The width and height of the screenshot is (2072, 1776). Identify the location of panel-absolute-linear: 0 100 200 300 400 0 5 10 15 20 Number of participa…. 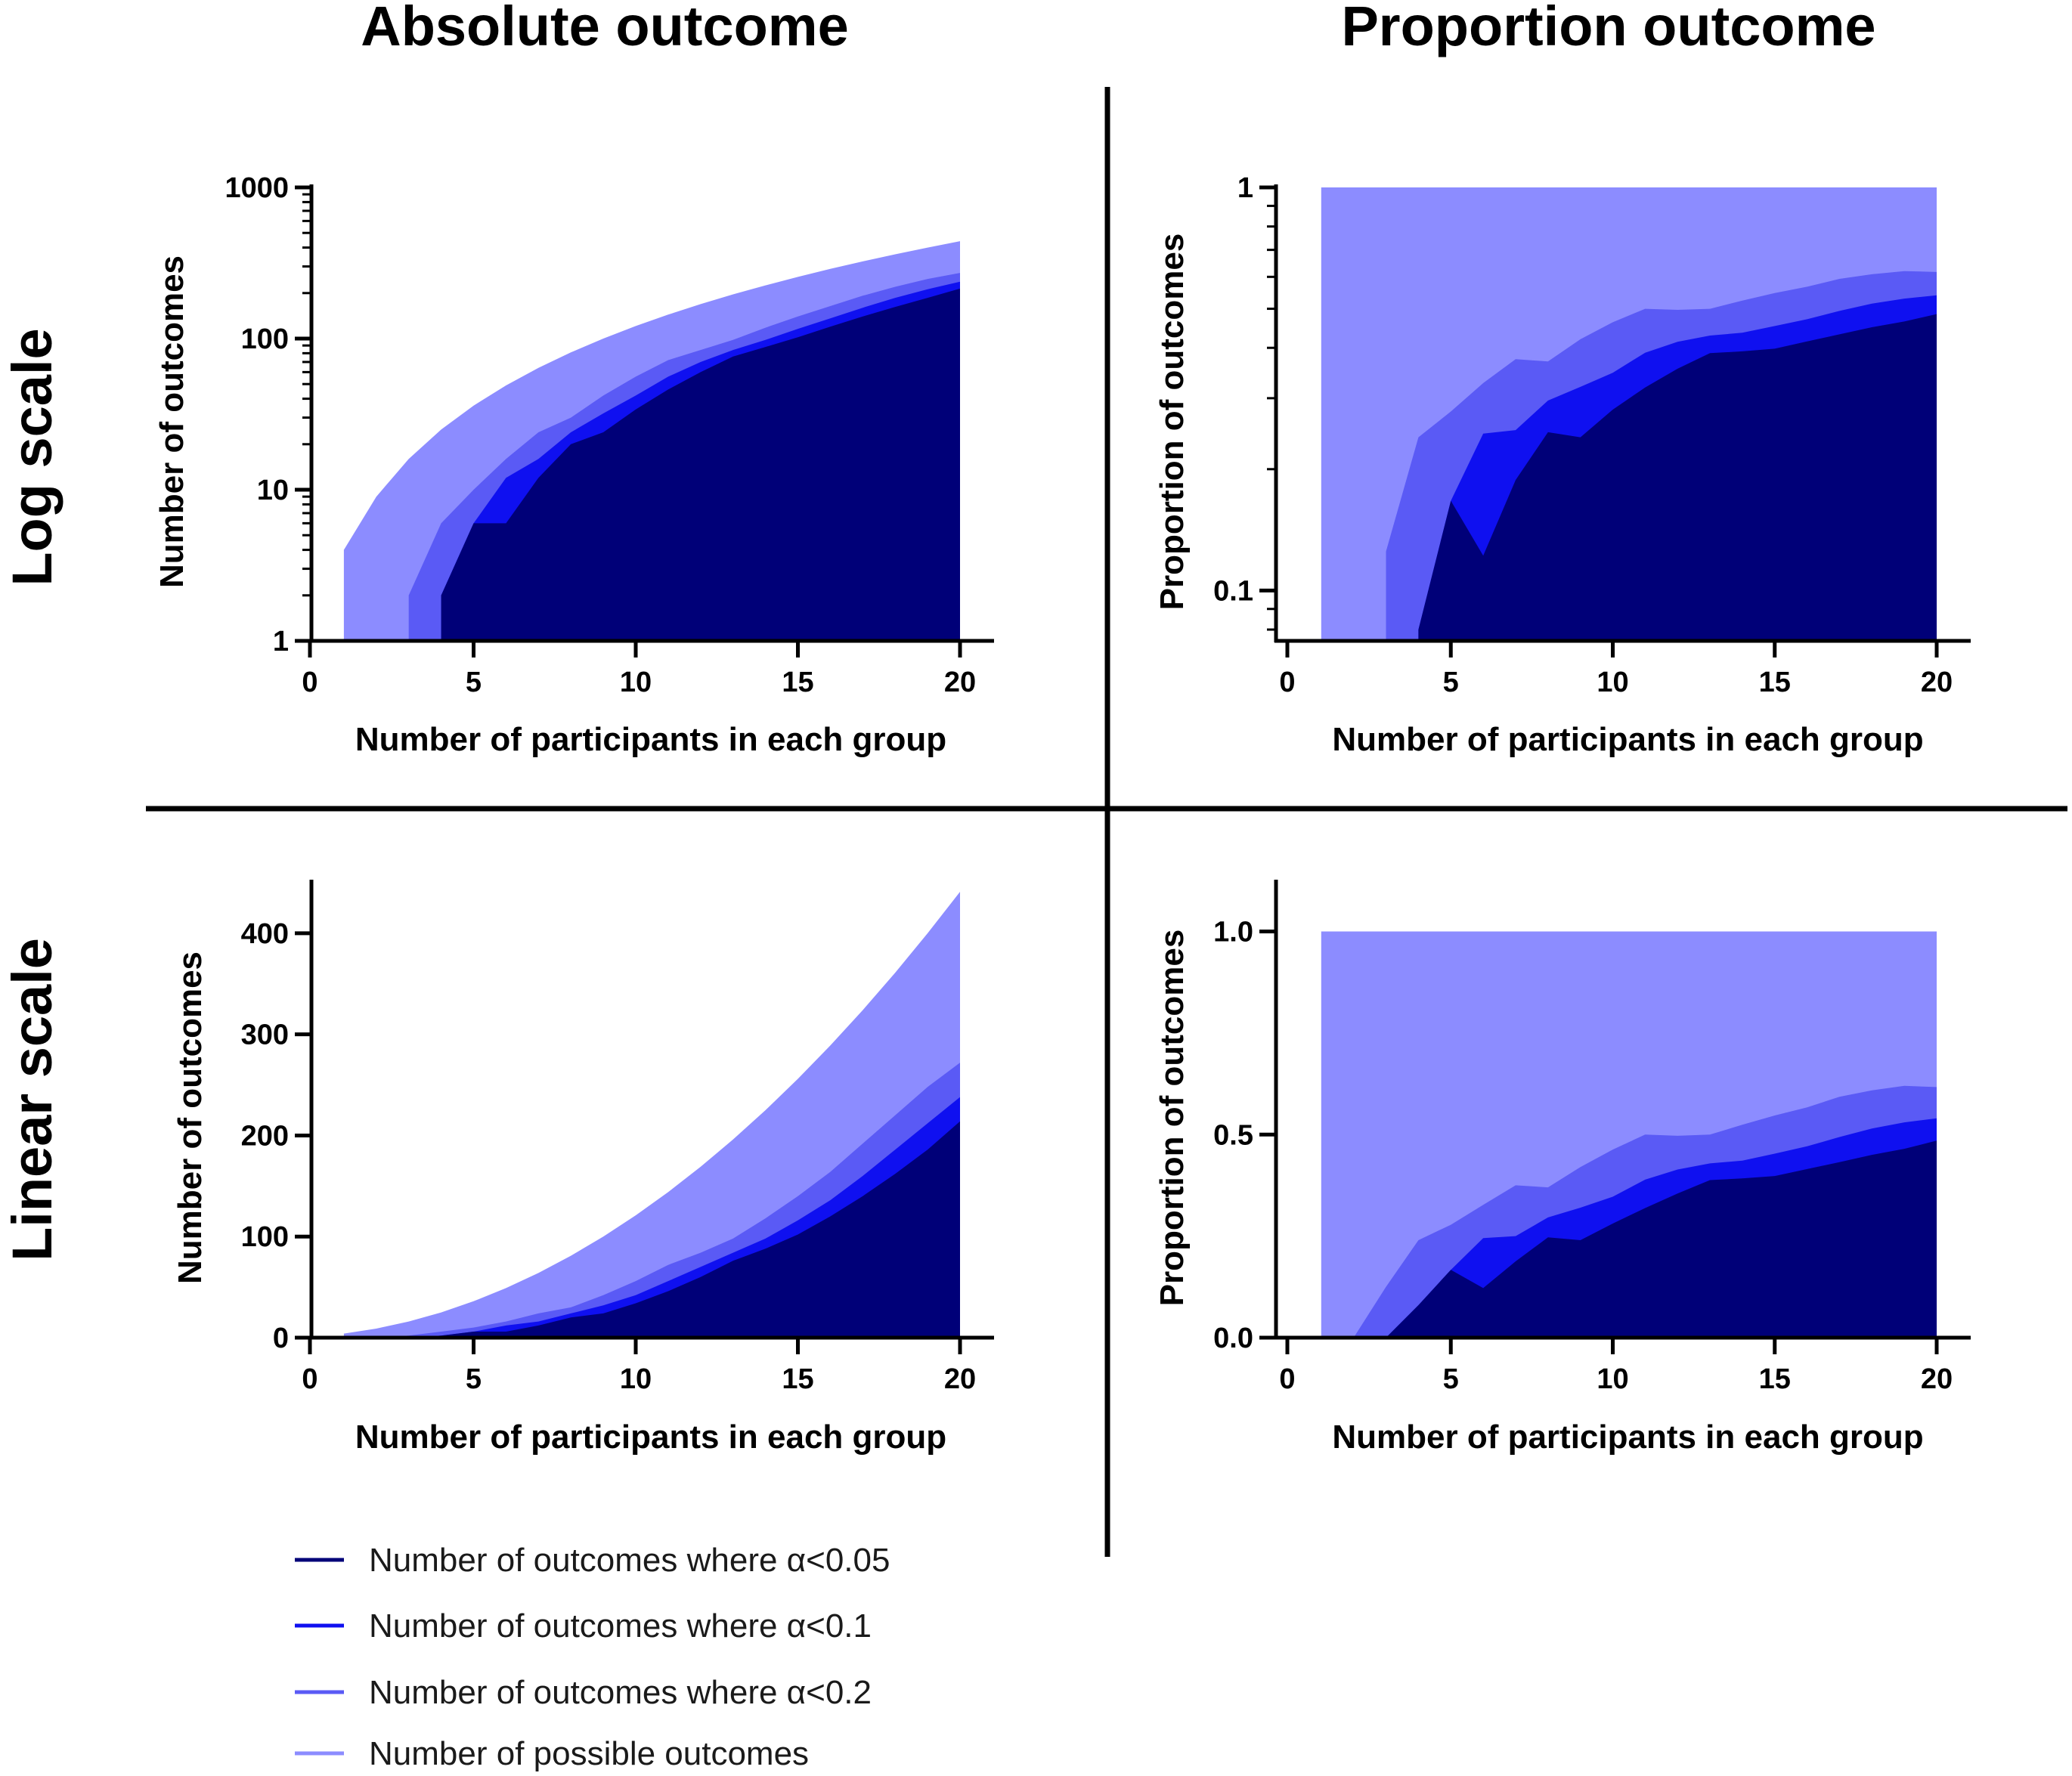
(583, 1168).